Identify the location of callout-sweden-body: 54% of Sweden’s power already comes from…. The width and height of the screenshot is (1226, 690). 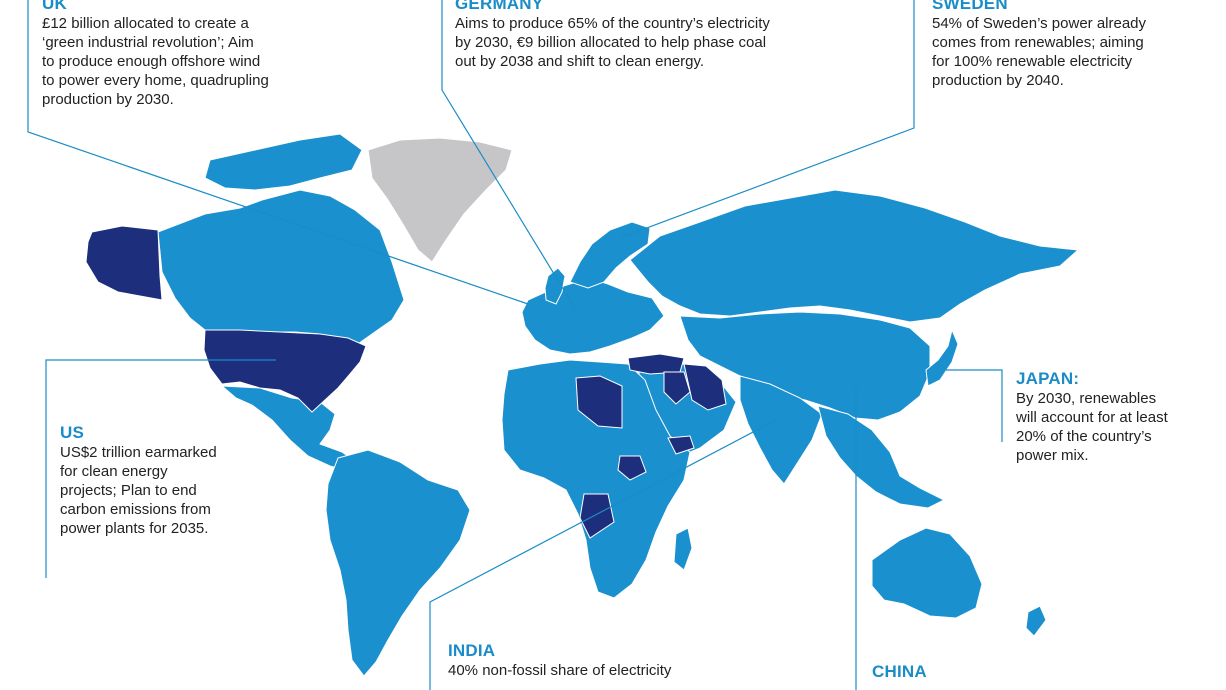
(1039, 52).